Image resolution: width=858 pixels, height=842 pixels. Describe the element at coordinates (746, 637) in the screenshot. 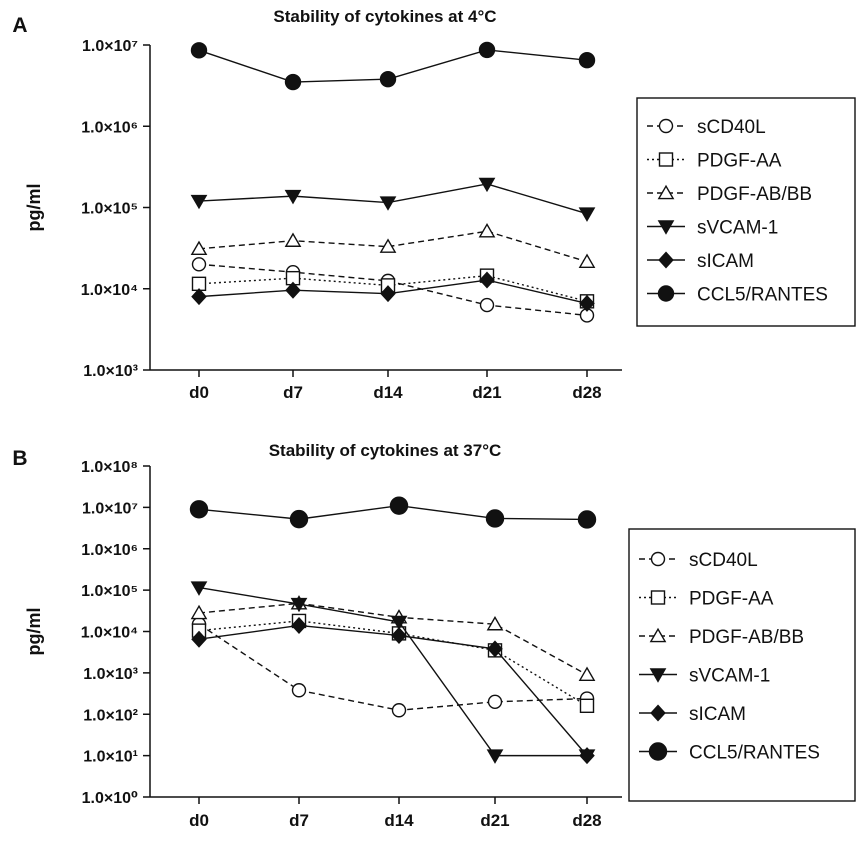

I see `legend-label: PDGF-AB/BB` at that location.